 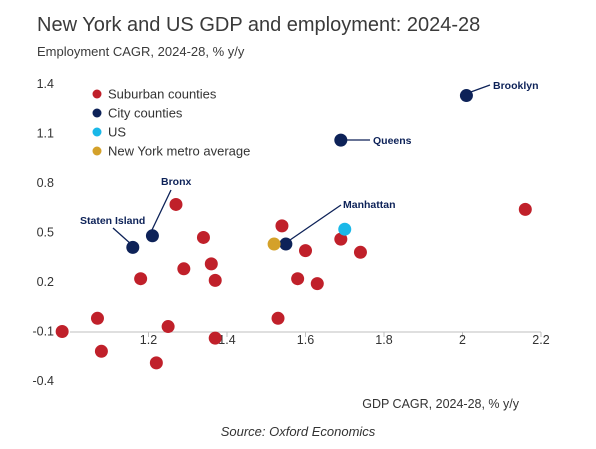 What do you see at coordinates (462, 340) in the screenshot?
I see `x-tick-label: 2` at bounding box center [462, 340].